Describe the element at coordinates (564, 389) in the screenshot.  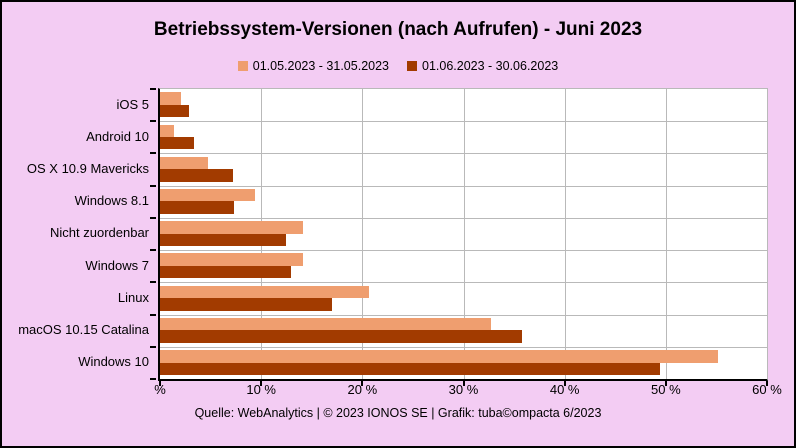
I see `x-axis-tick-label: 40 %` at that location.